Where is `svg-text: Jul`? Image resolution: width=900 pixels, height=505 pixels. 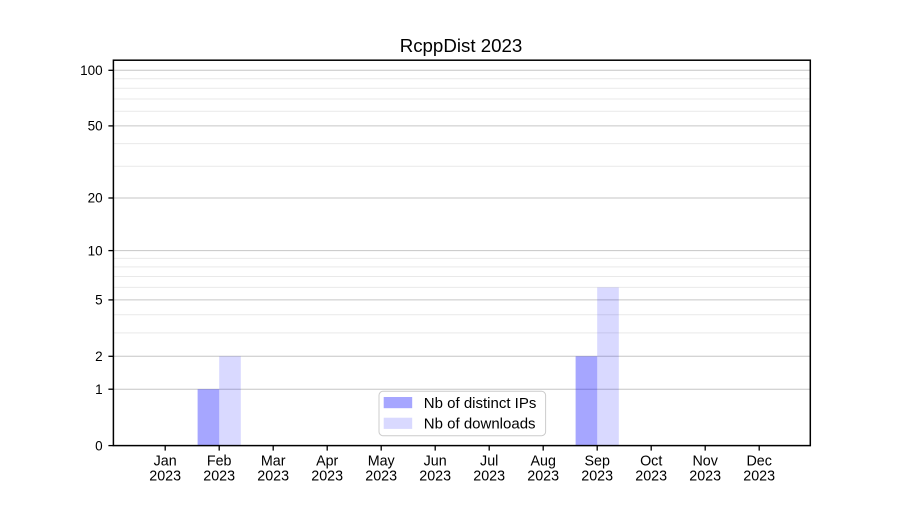
svg-text: Jul is located at coordinates (489, 462).